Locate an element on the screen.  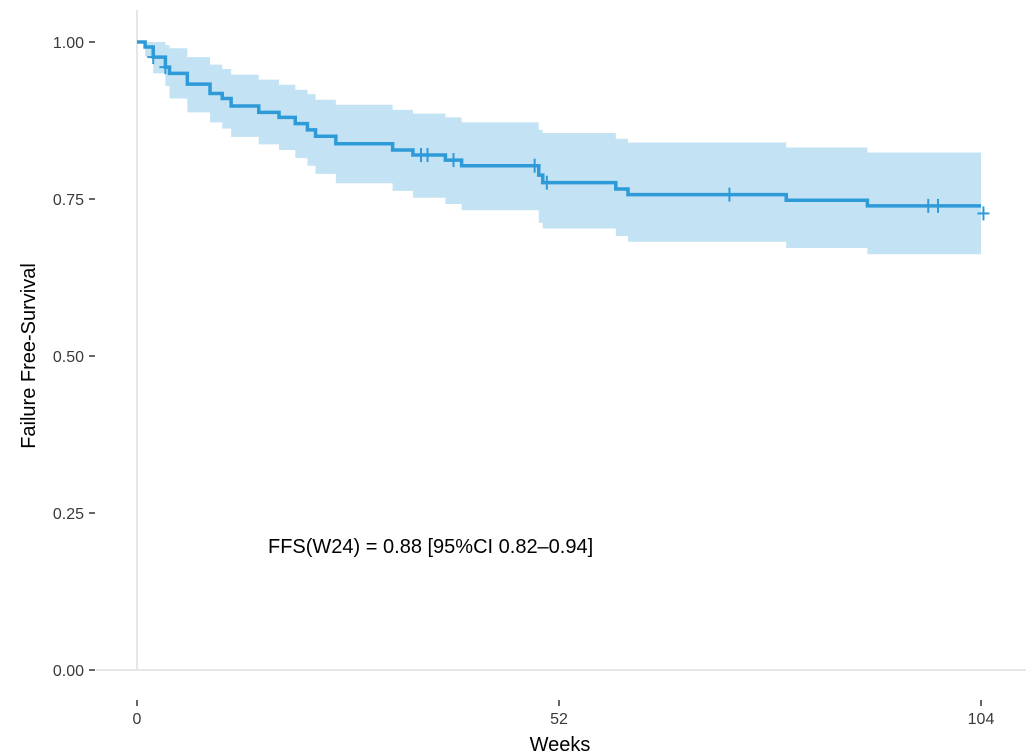
y-axis-title: Failure Free-Survival is located at coordinates (29, 356).